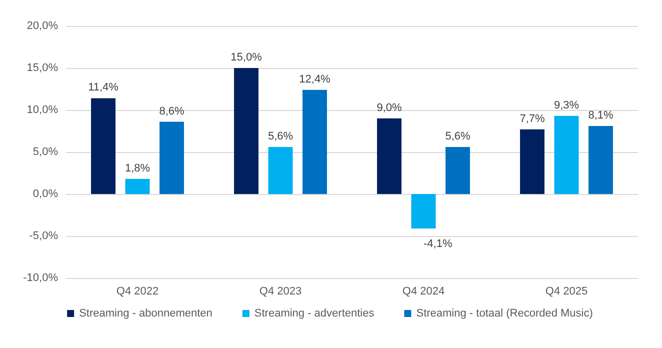  Describe the element at coordinates (315, 79) in the screenshot. I see `data-label: 12,4%` at that location.